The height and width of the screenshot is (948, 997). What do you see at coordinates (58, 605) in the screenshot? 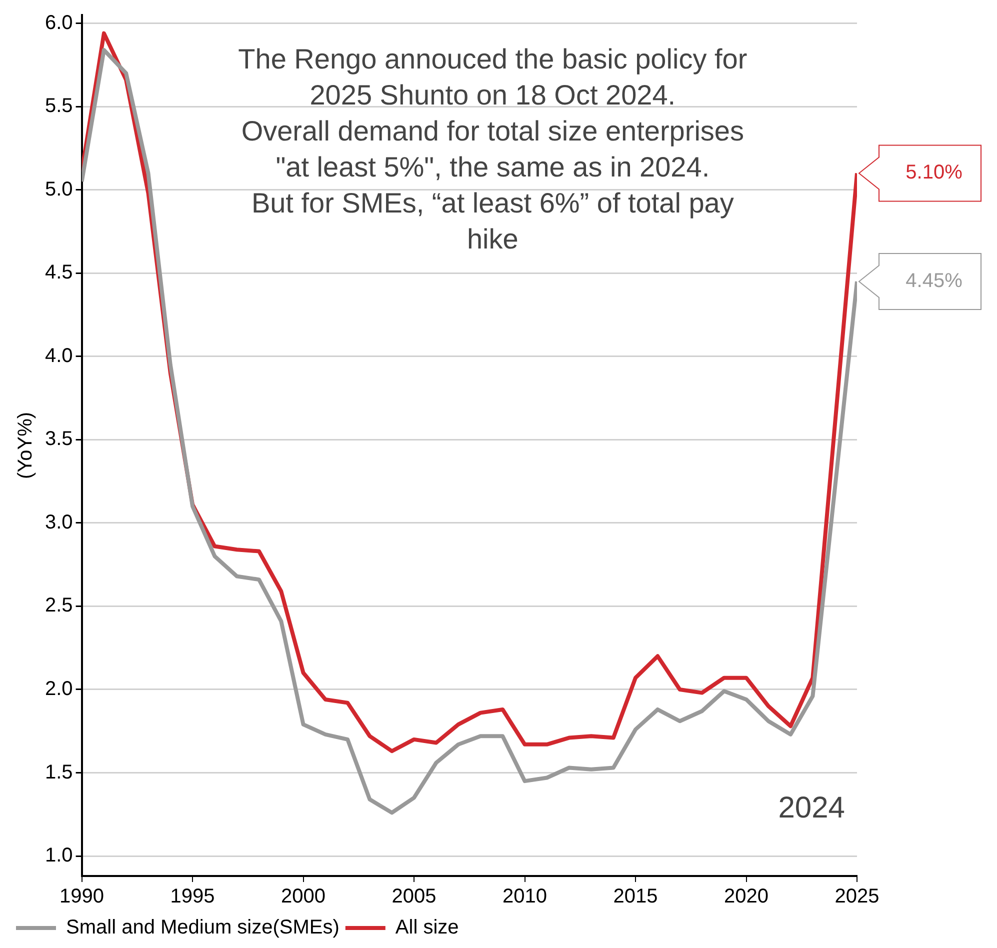
I see `y-tick-label: 2.5` at bounding box center [58, 605].